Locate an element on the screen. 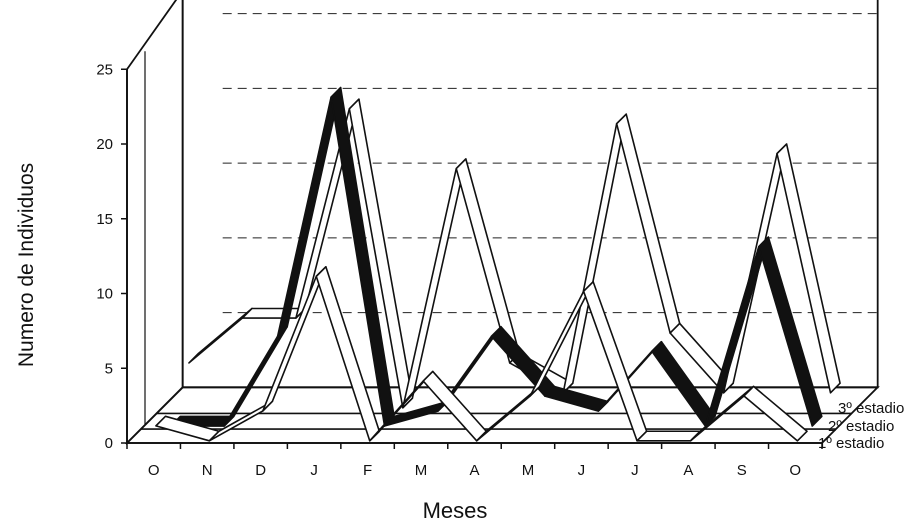 The height and width of the screenshot is (529, 924). legend-label: 2º estadio is located at coordinates (861, 426).